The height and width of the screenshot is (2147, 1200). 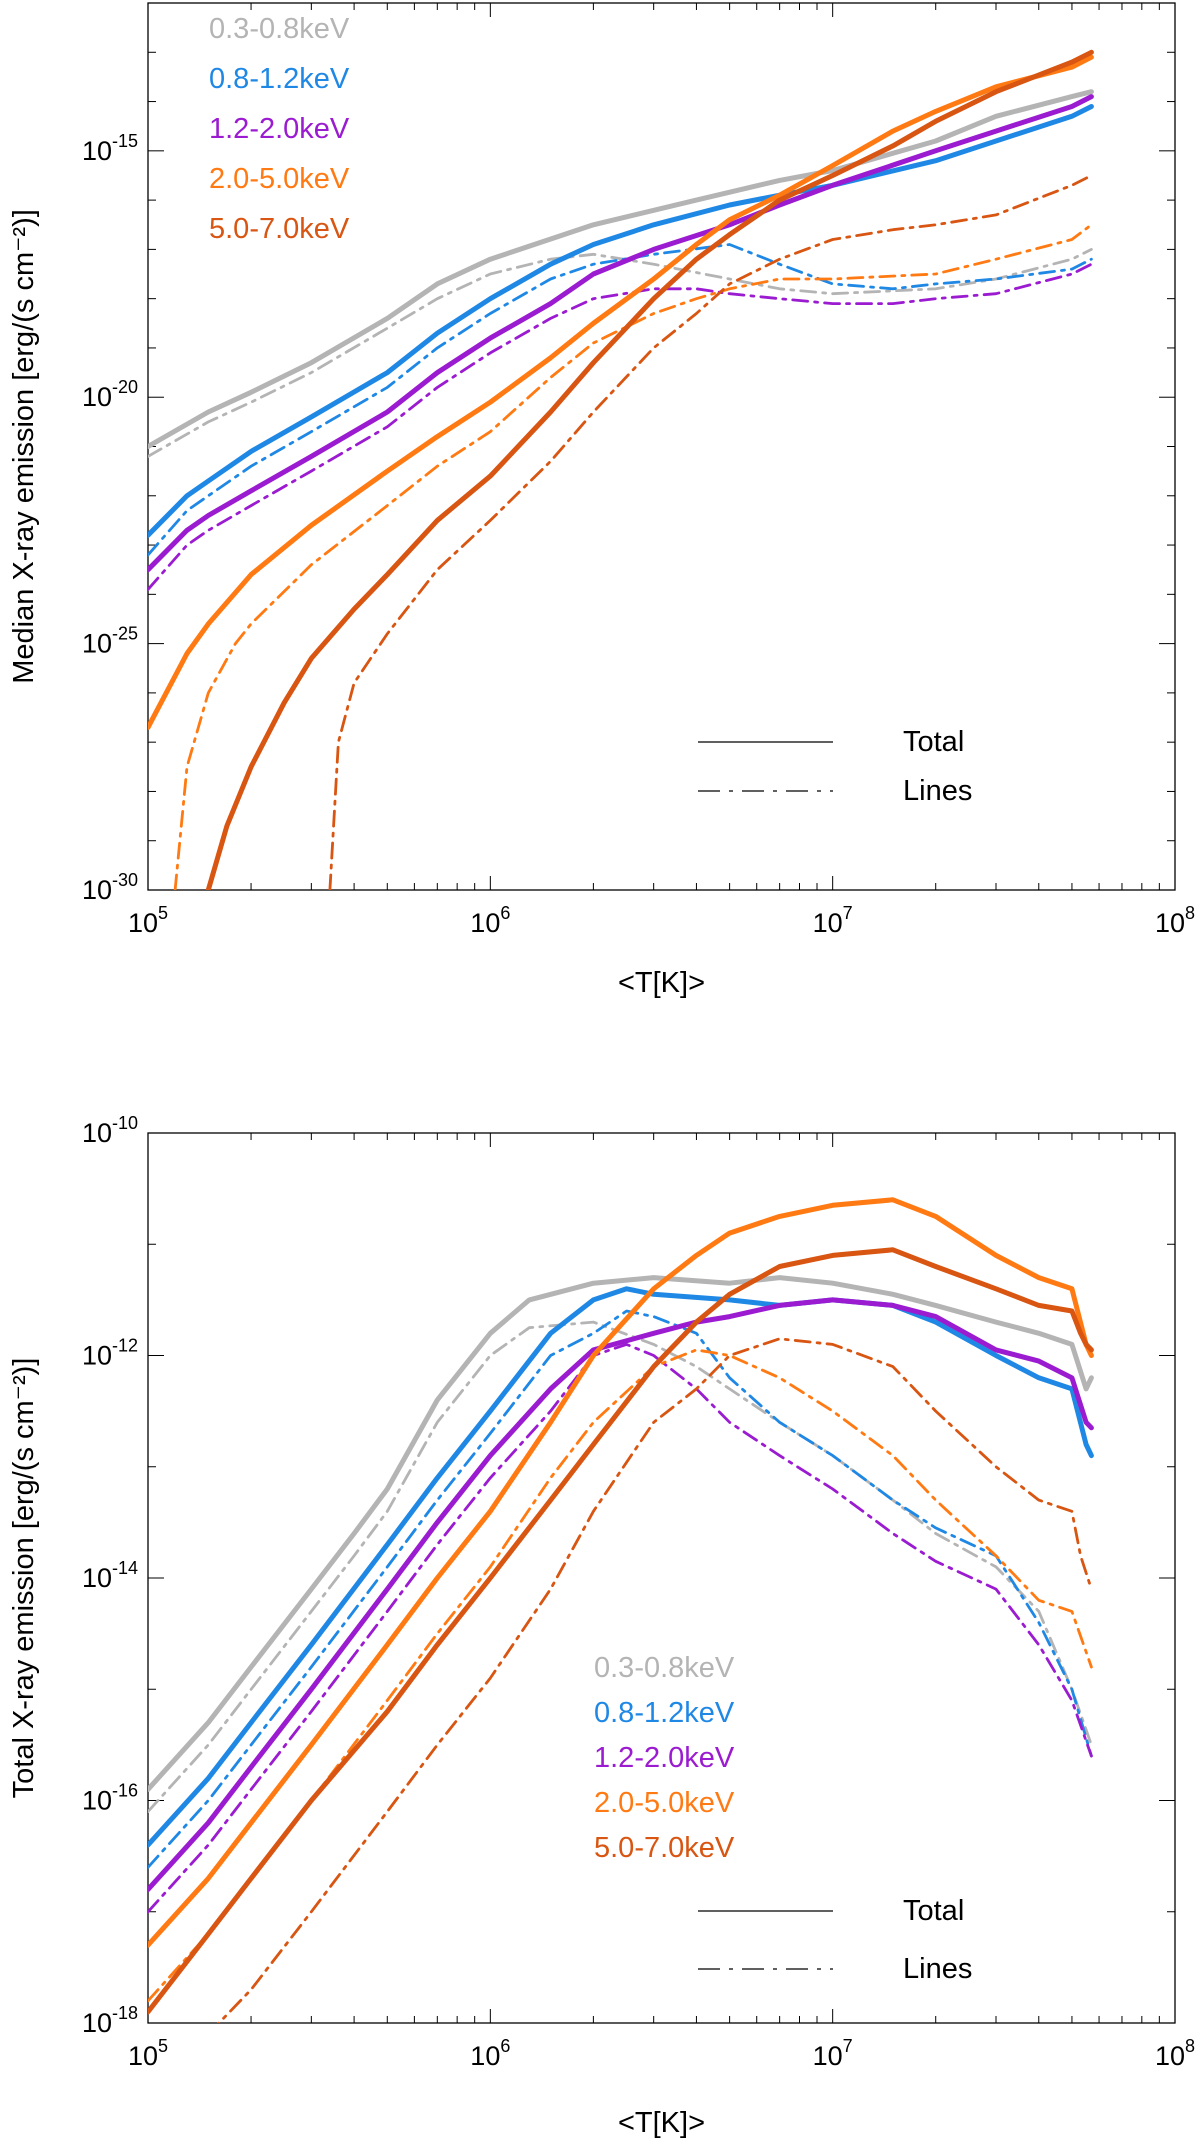 What do you see at coordinates (110, 641) in the screenshot?
I see `y-tick-label: 10-25` at bounding box center [110, 641].